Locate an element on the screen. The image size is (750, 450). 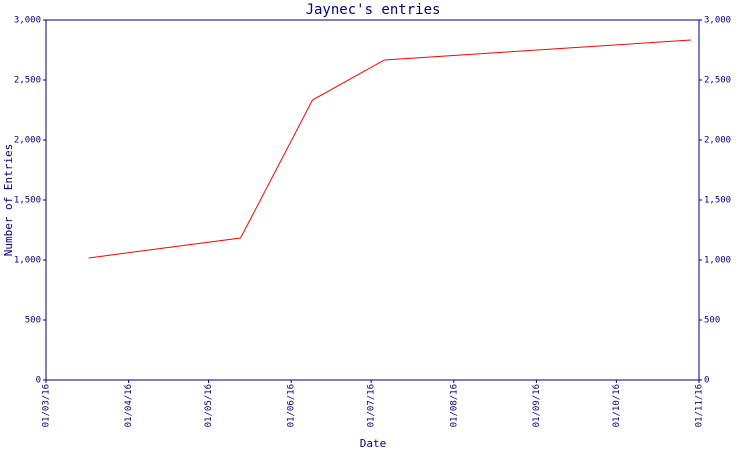
x-tick-label: 01/05/16 is located at coordinates (209, 405).